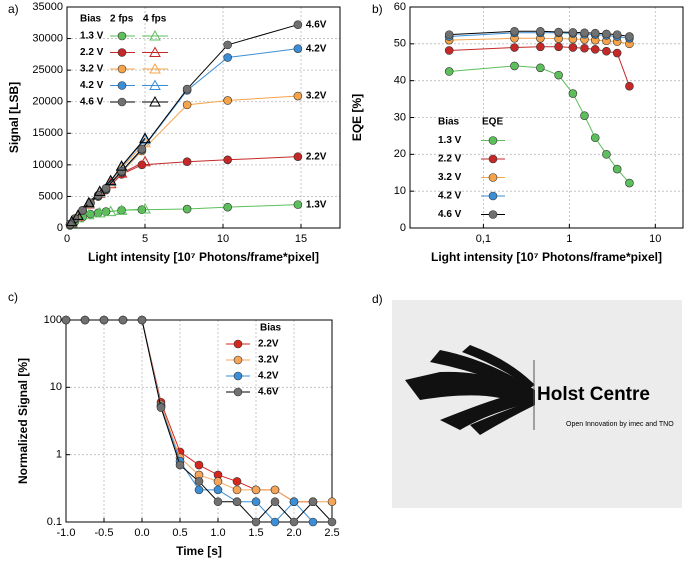 Image resolution: width=685 pixels, height=562 pixels. Describe the element at coordinates (301, 239) in the screenshot. I see `x-tick-label: 15` at that location.